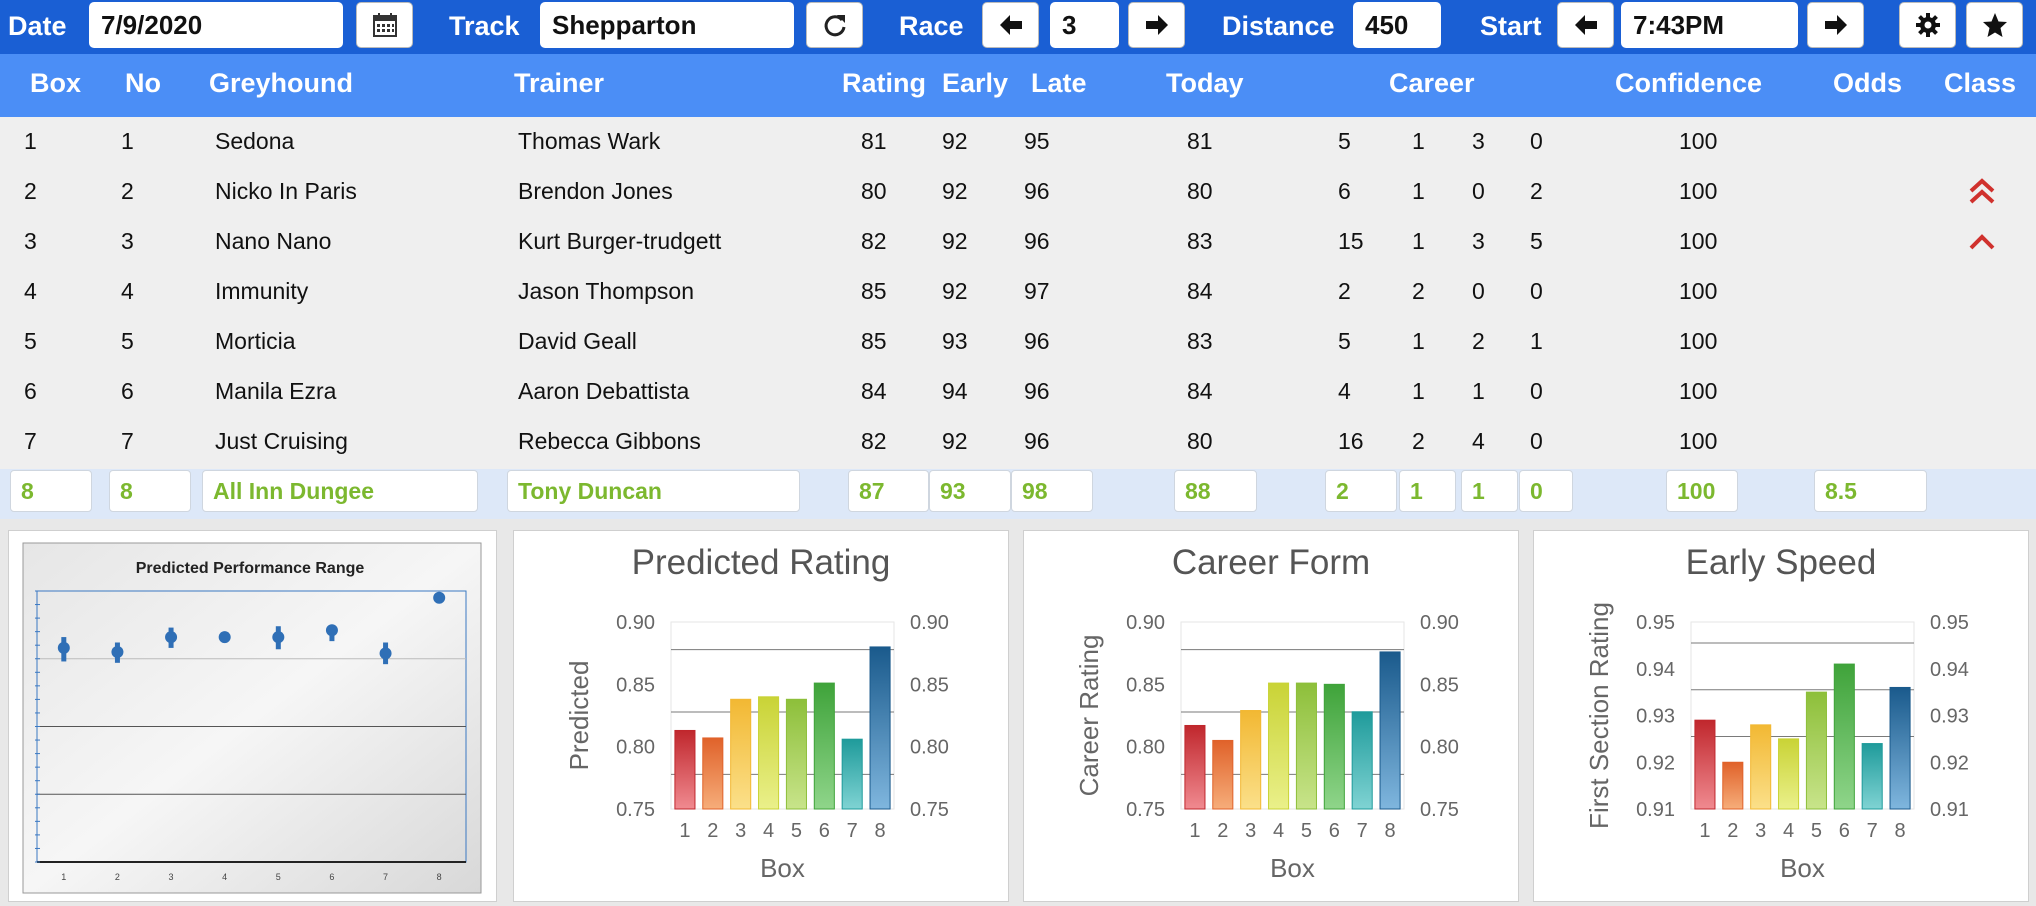 The width and height of the screenshot is (2036, 906). What do you see at coordinates (1980, 83) in the screenshot?
I see `col-class: Class` at bounding box center [1980, 83].